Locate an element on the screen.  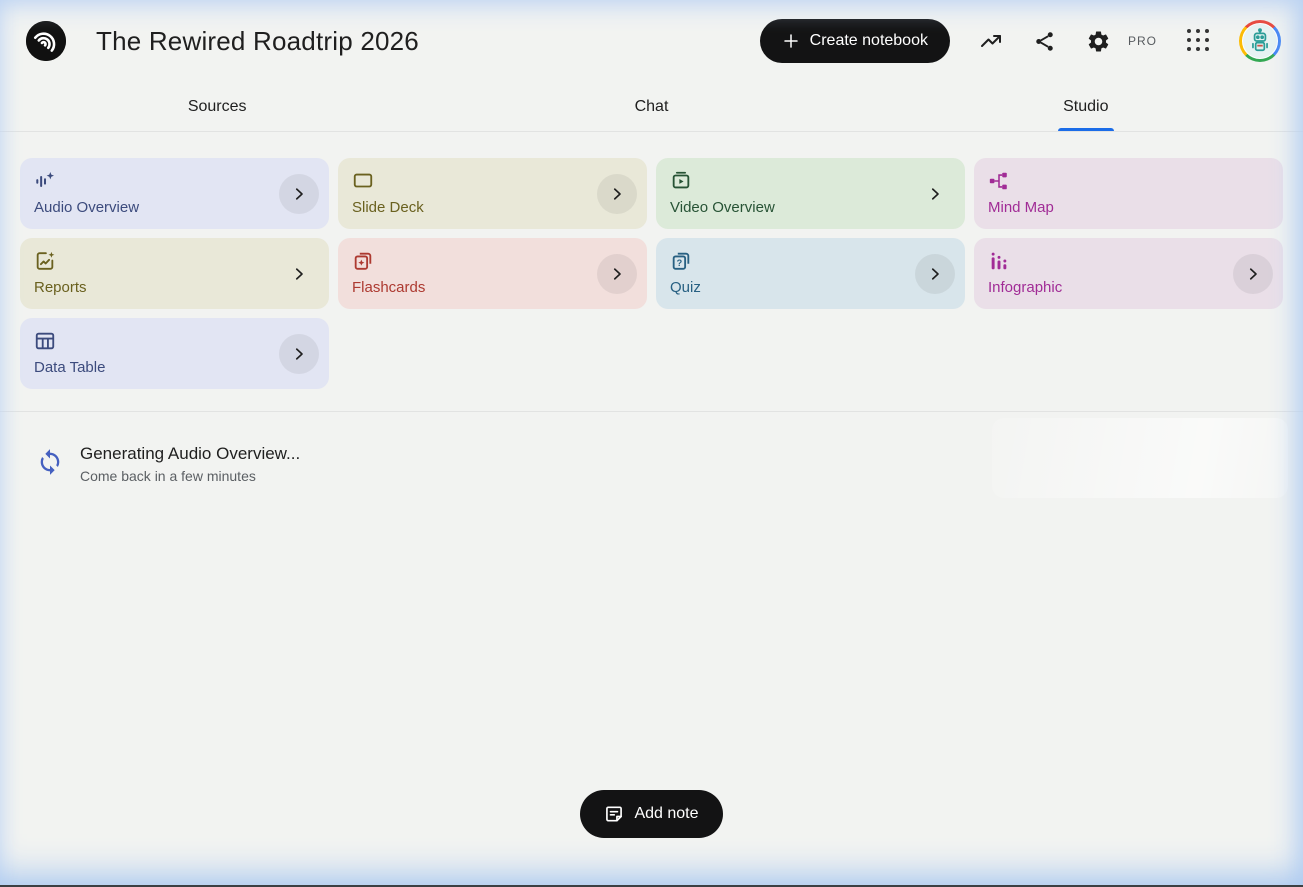
card-data-table: Data Table is located at coordinates (174, 353).